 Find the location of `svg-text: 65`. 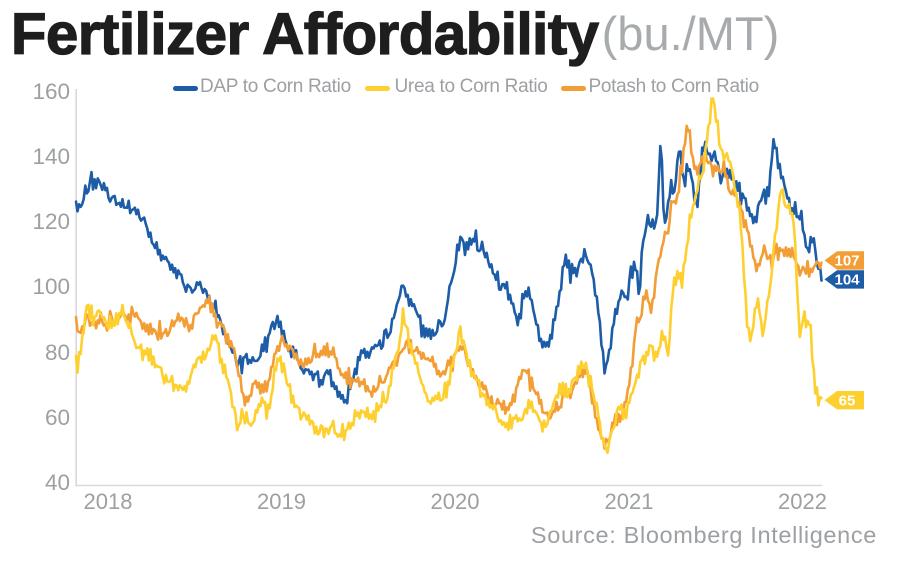

svg-text: 65 is located at coordinates (847, 401).